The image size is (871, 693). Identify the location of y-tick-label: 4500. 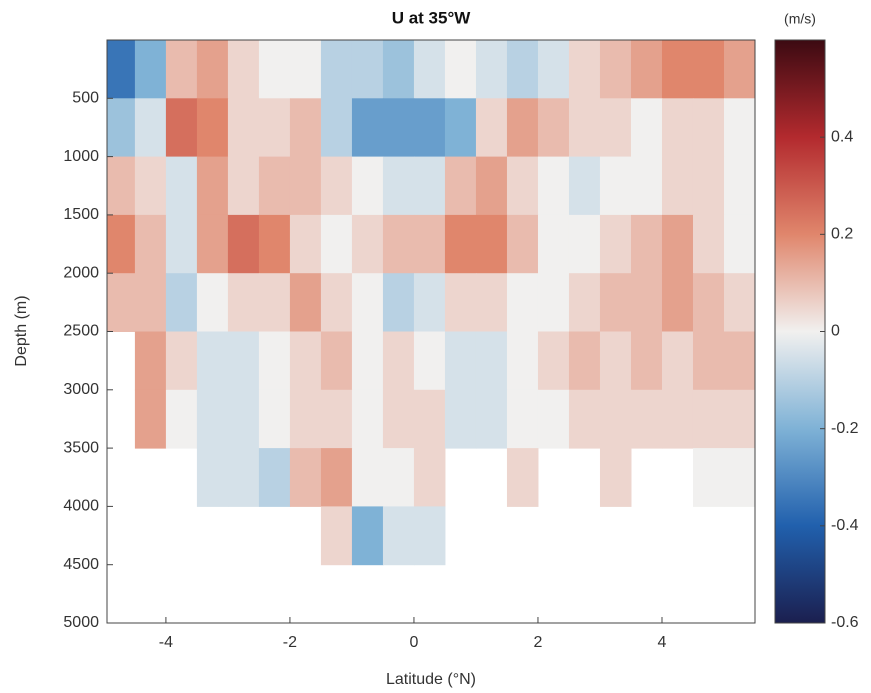
(81, 564).